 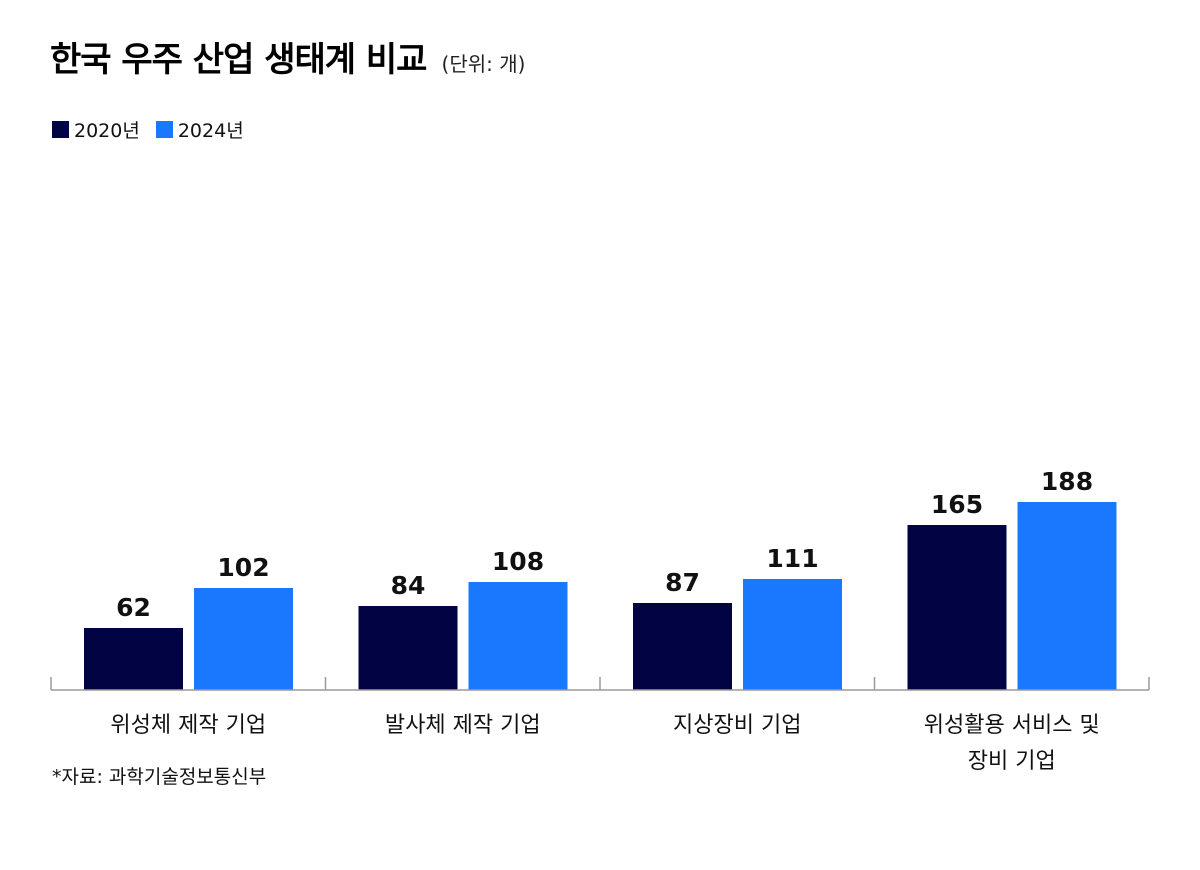 I want to click on source-note: *자료: 과학기술정보통신부, so click(x=159, y=777).